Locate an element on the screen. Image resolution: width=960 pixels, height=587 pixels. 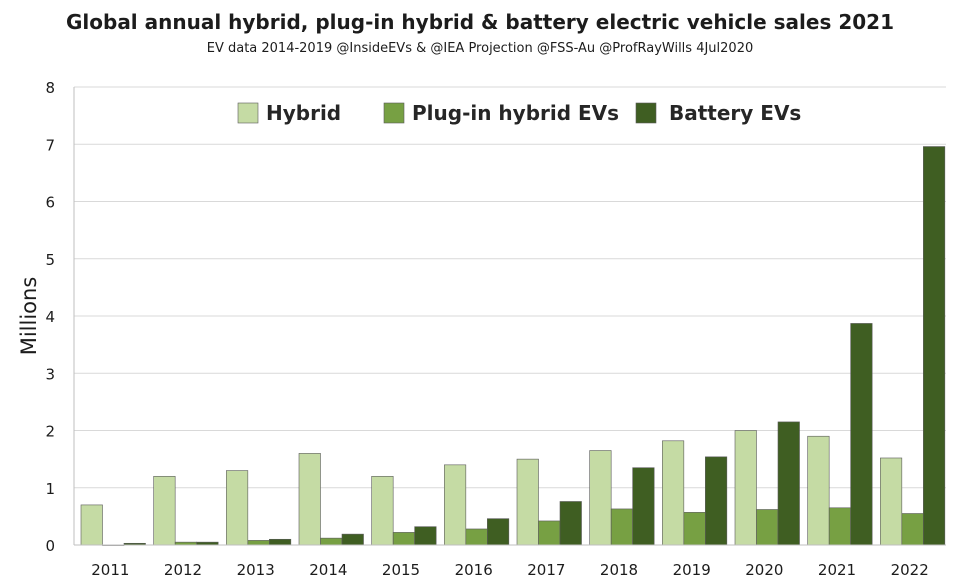
bar-battery-evs-2014 is located at coordinates (352, 539).